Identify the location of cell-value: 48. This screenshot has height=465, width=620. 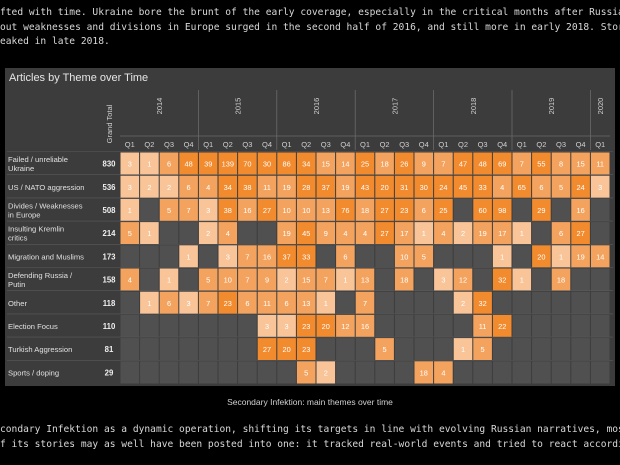
(482, 164).